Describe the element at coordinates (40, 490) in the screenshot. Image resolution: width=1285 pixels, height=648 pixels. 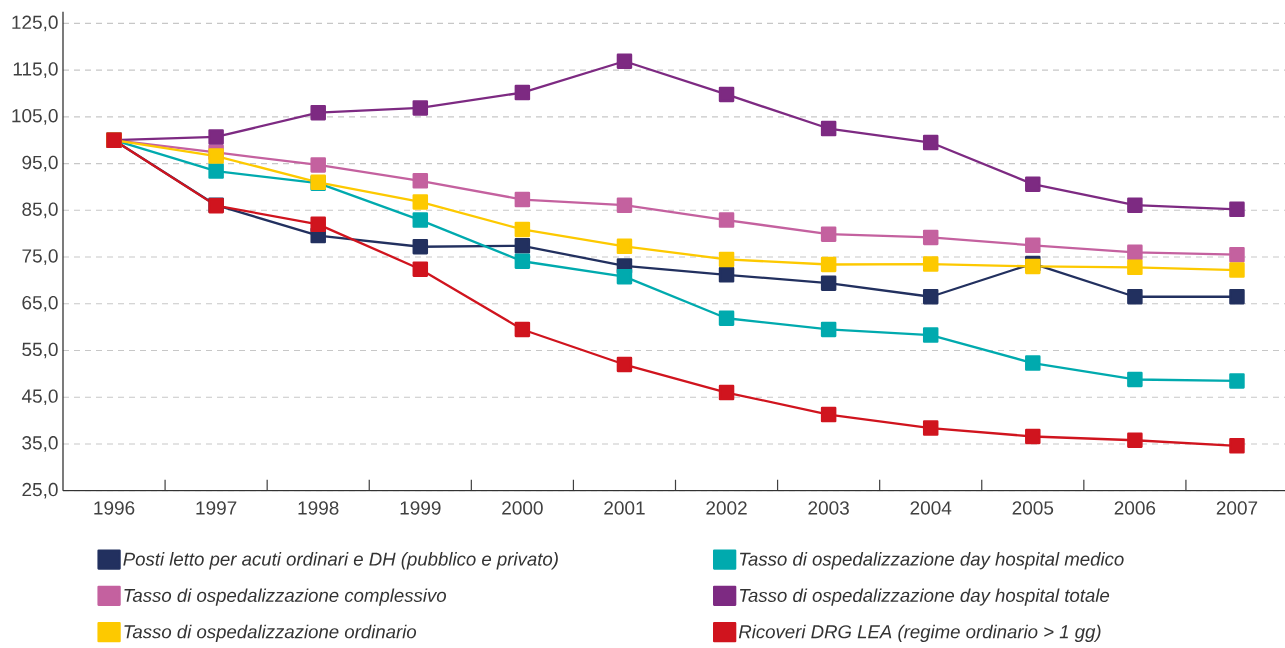
I see `y-tick-label: 25,0` at that location.